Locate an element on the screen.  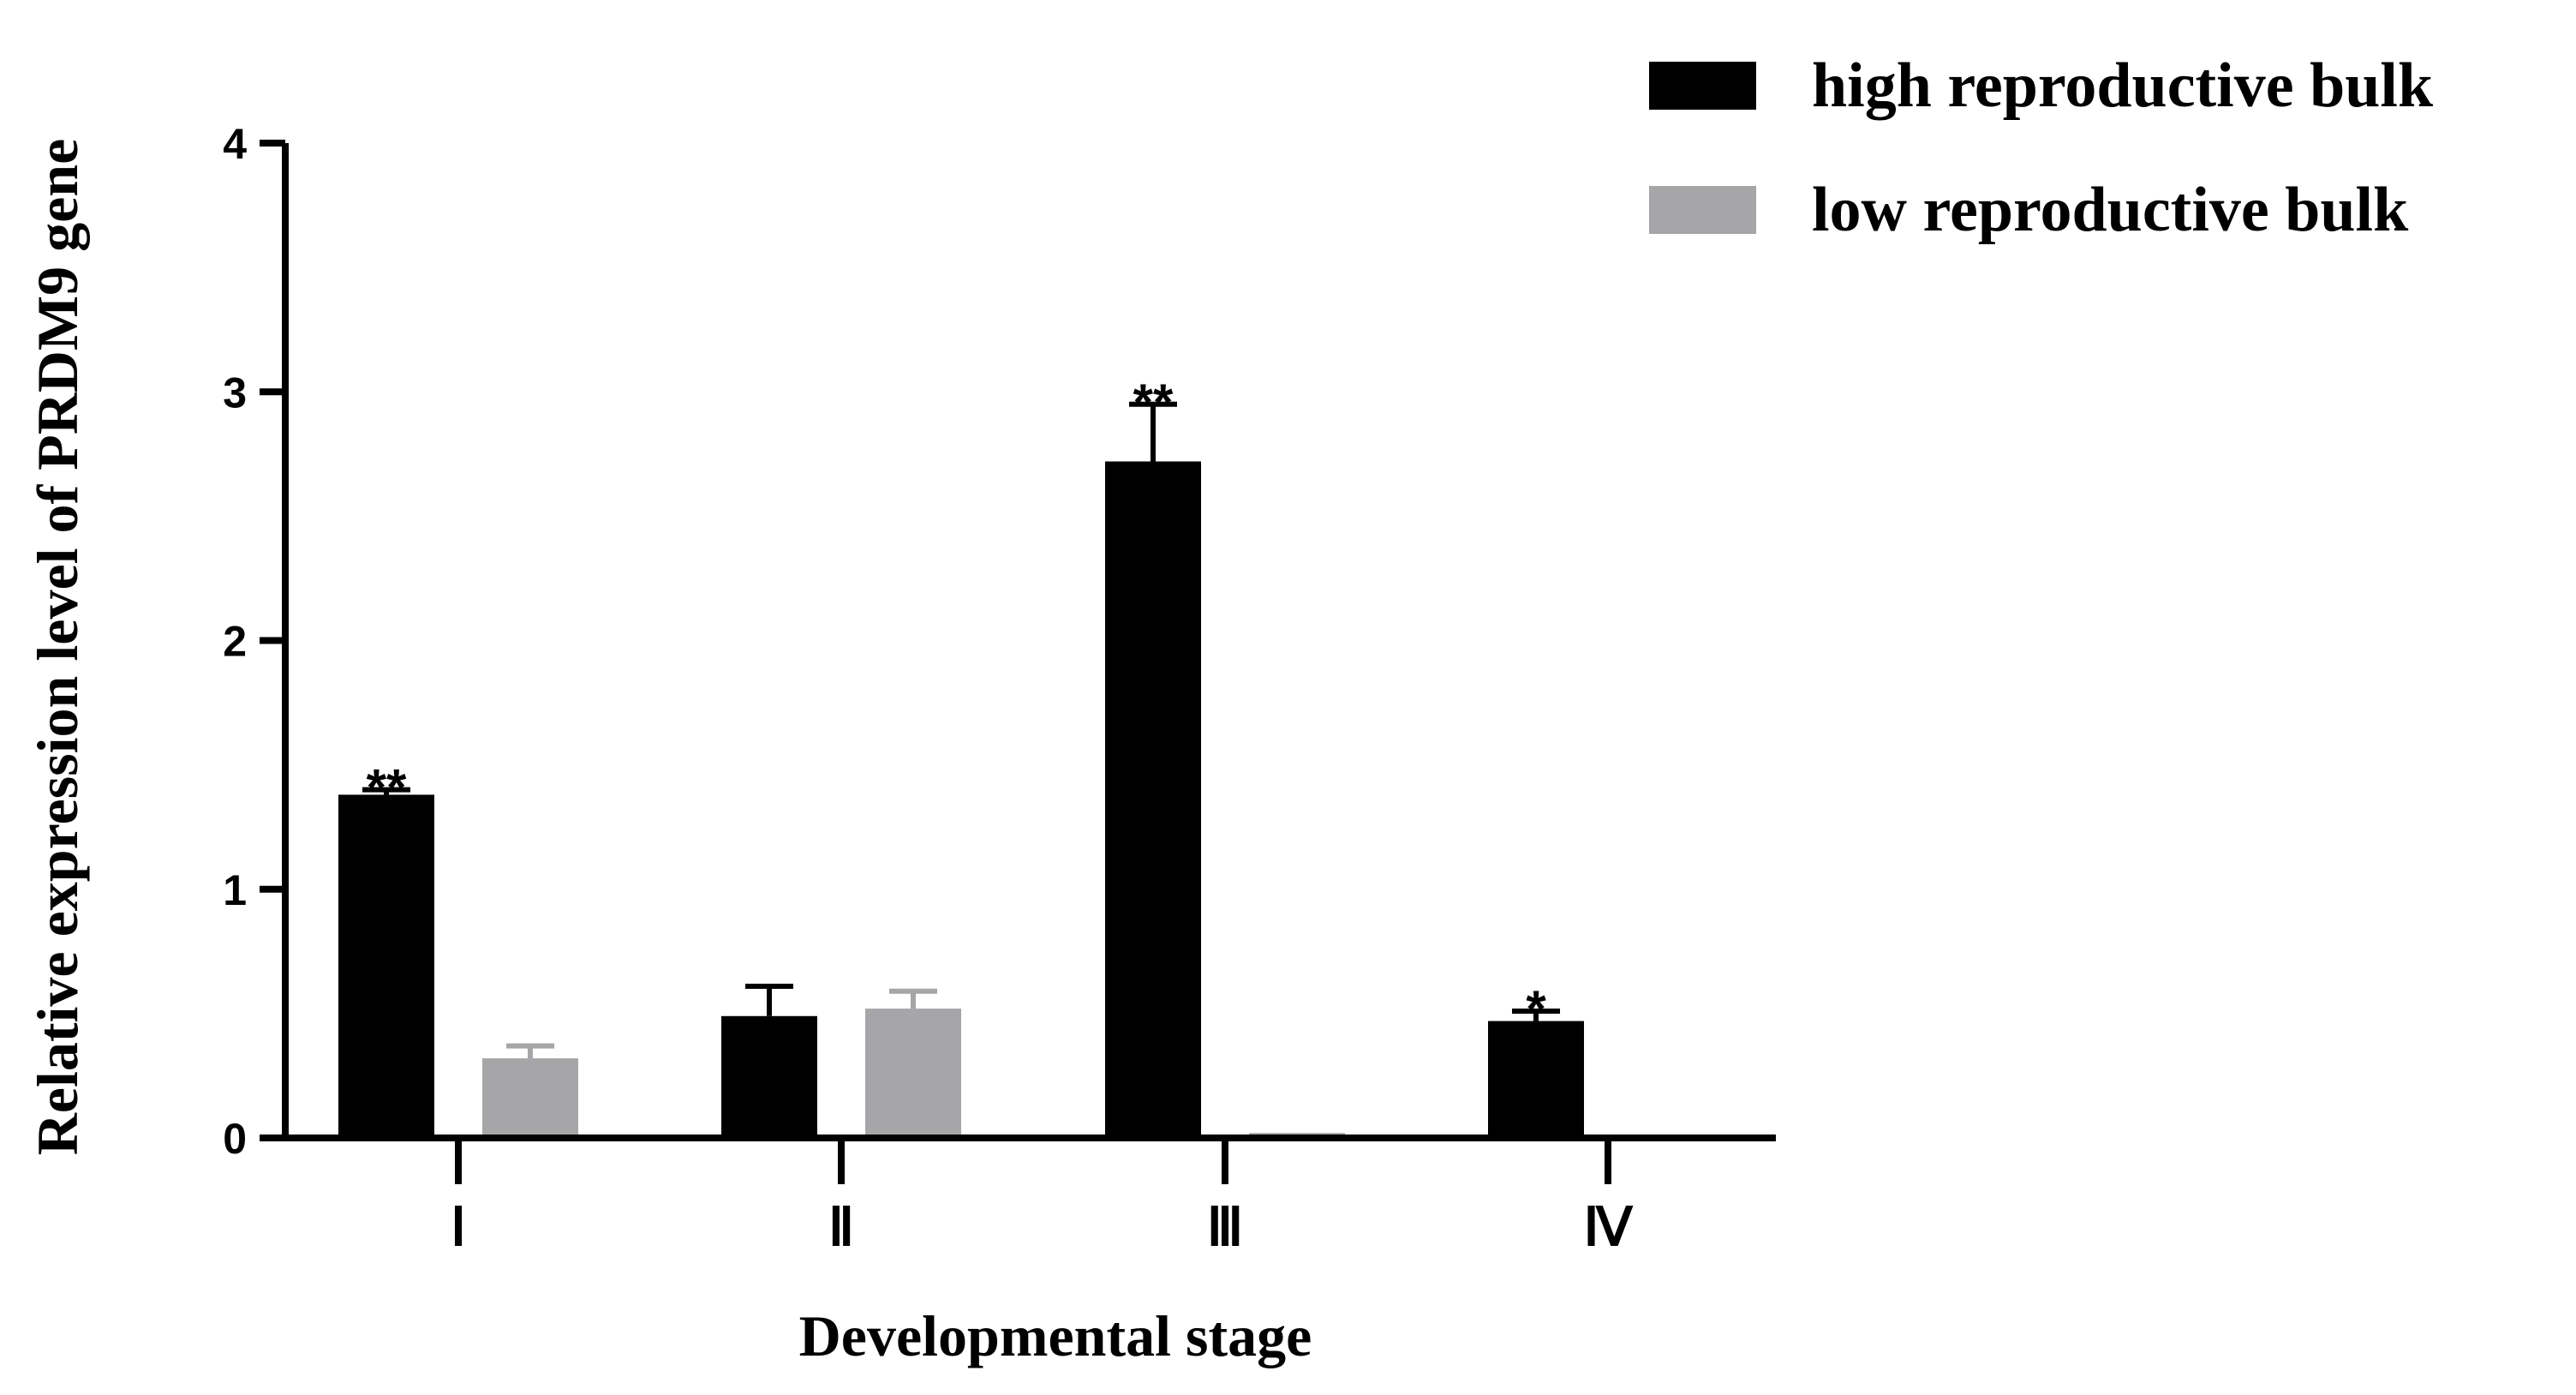
y-axis-title: Relative expression level of PRDM9 gene is located at coordinates (58, 647).